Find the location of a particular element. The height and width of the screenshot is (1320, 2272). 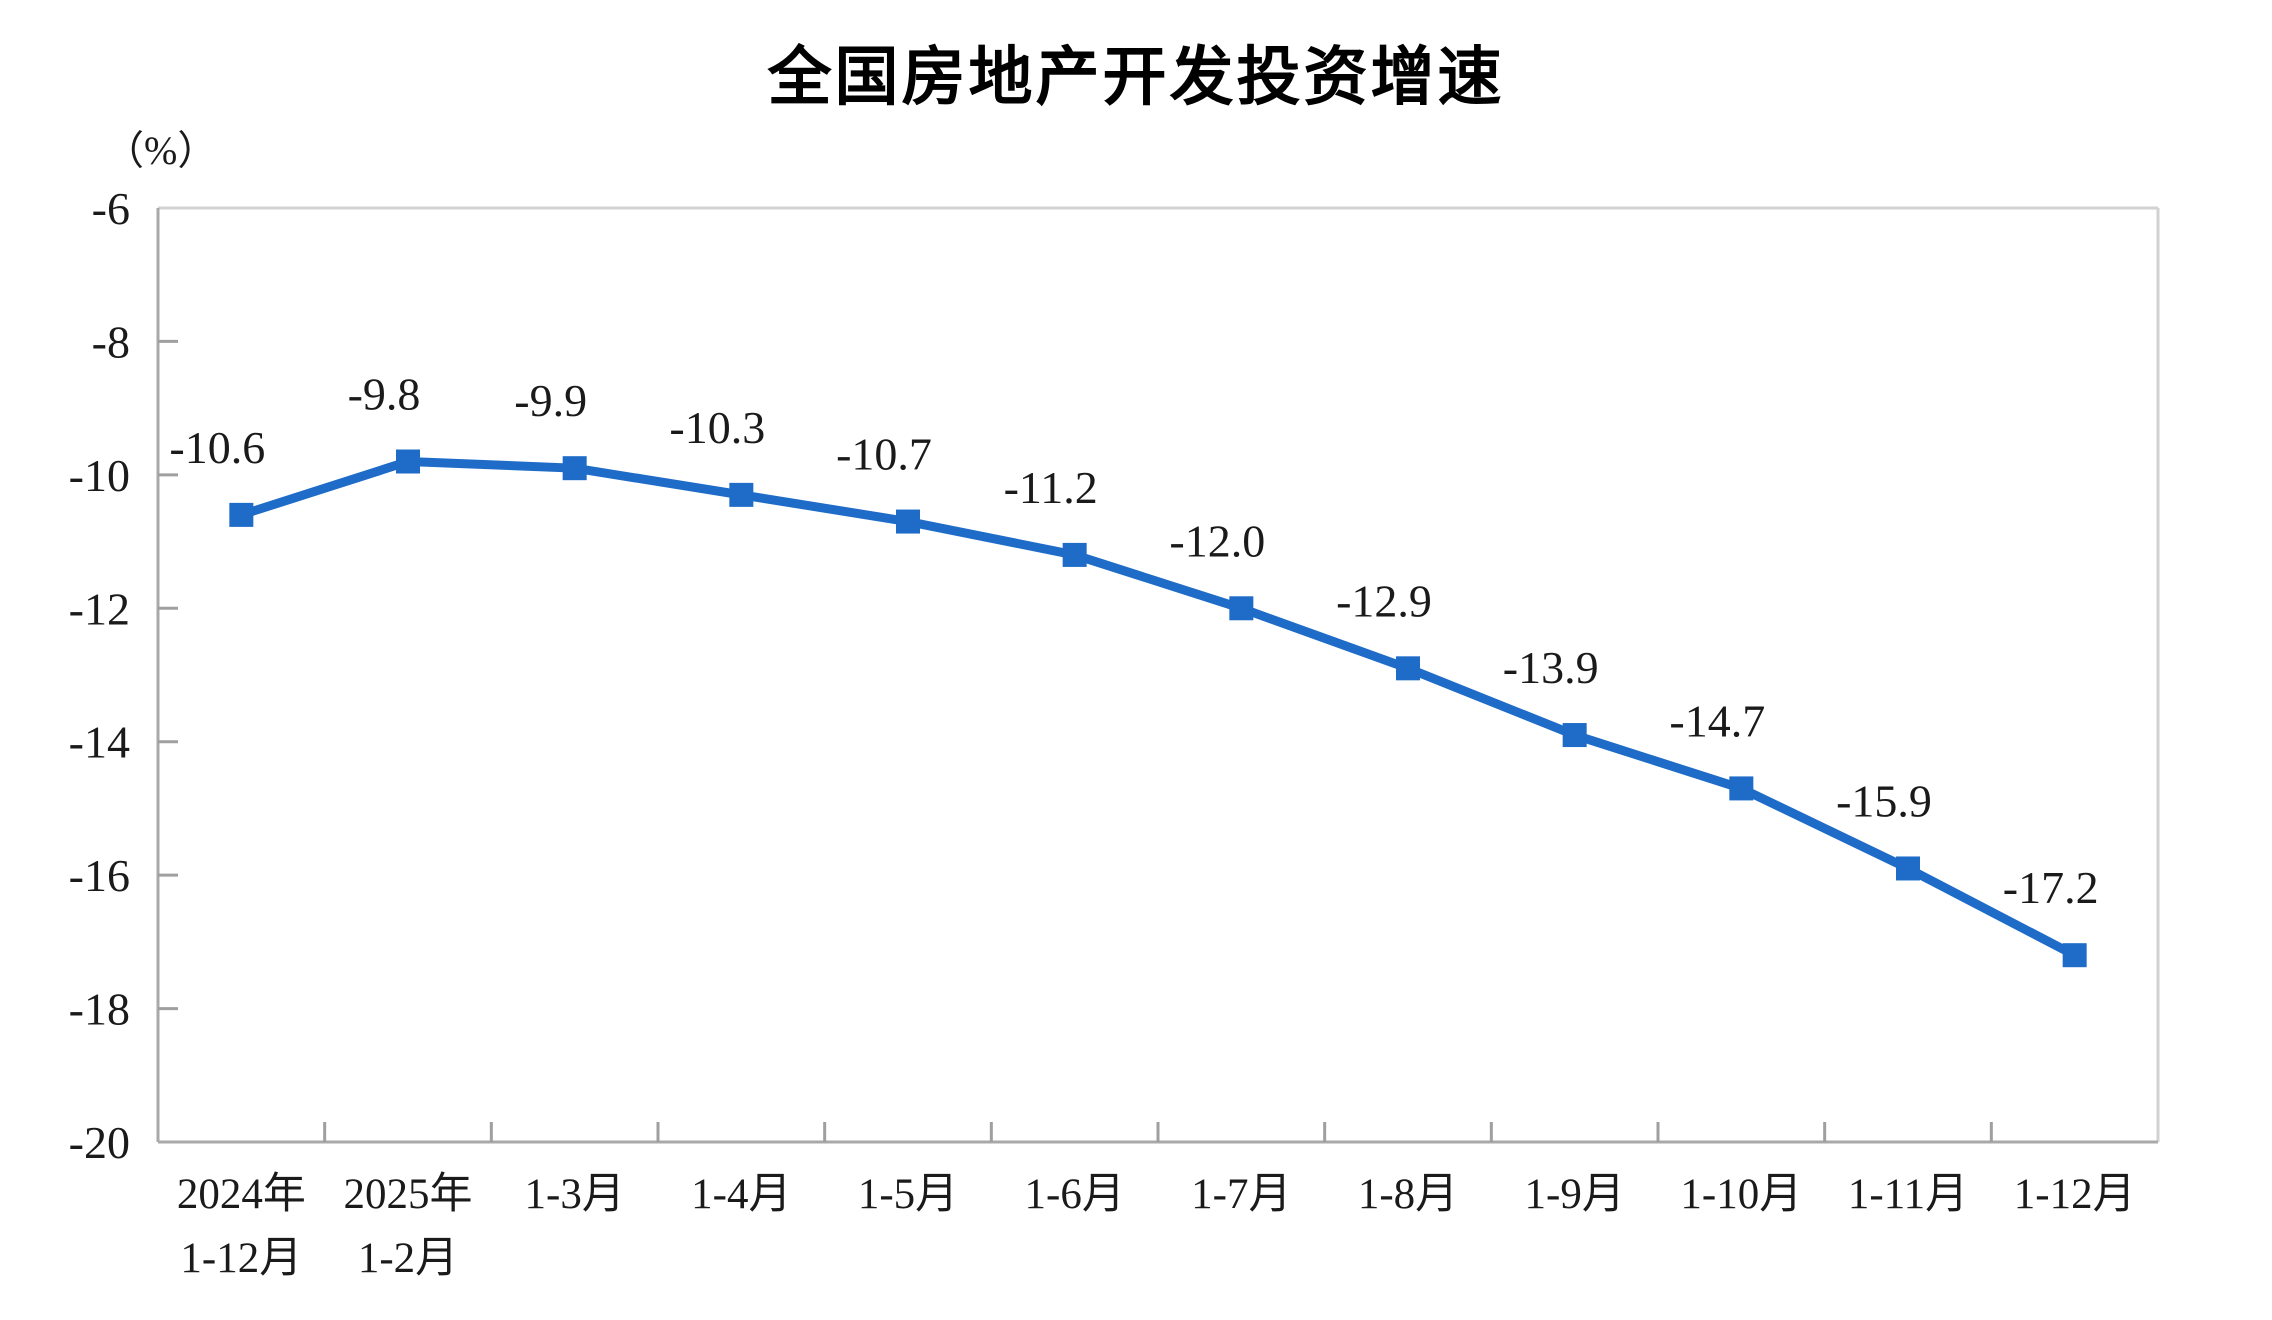

y-axis-tick-label: -16 is located at coordinates (99, 875).